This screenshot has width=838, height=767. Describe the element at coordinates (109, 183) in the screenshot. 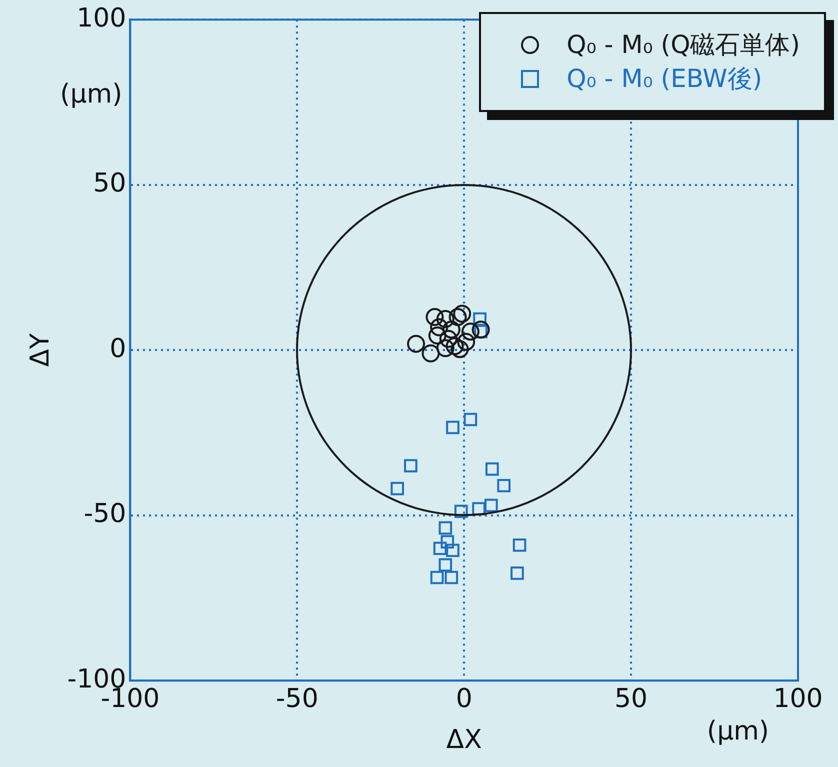

I see `y-tick-label: 50` at that location.